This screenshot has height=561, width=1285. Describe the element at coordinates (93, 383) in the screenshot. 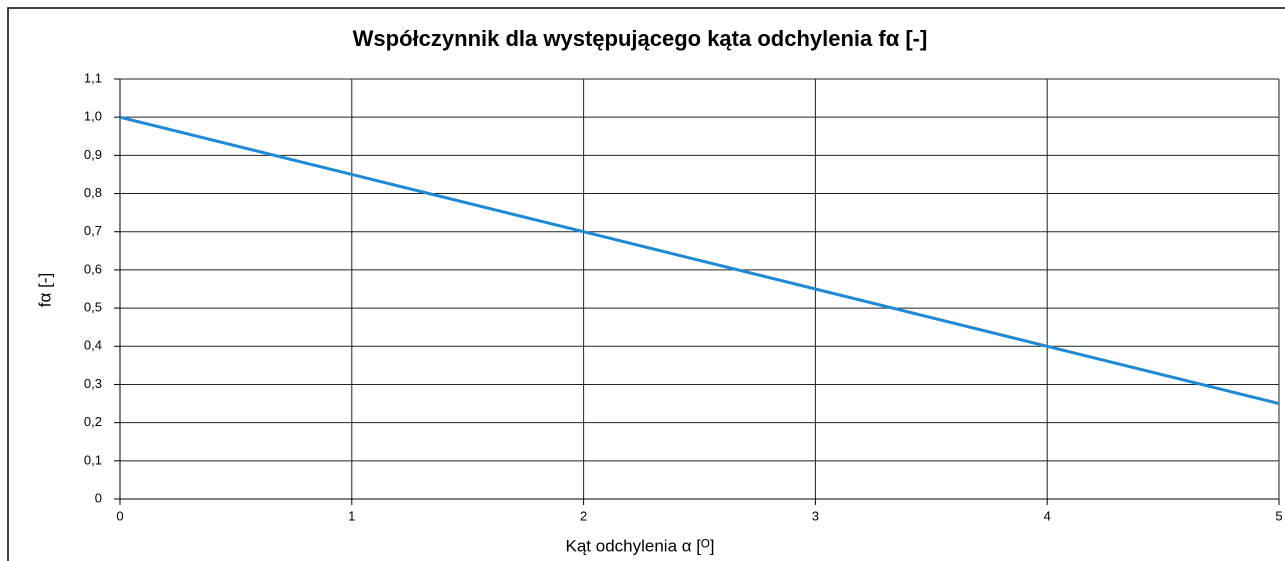

I see `y-tick-label: 0,3` at that location.